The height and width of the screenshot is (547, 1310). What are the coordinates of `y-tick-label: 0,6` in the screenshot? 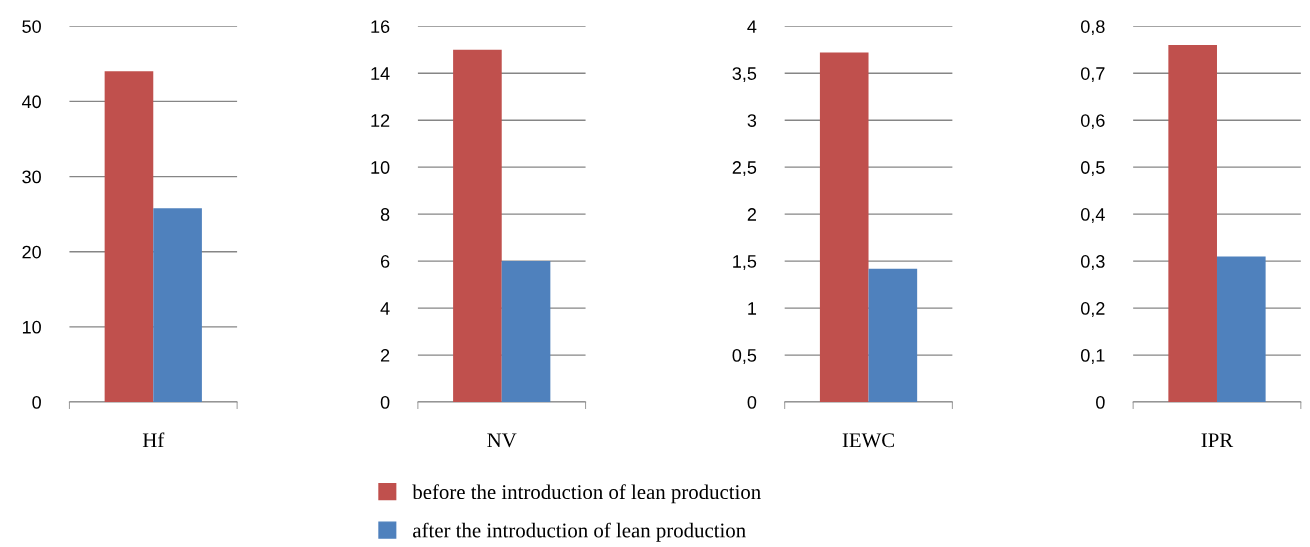 It's located at (1092, 122).